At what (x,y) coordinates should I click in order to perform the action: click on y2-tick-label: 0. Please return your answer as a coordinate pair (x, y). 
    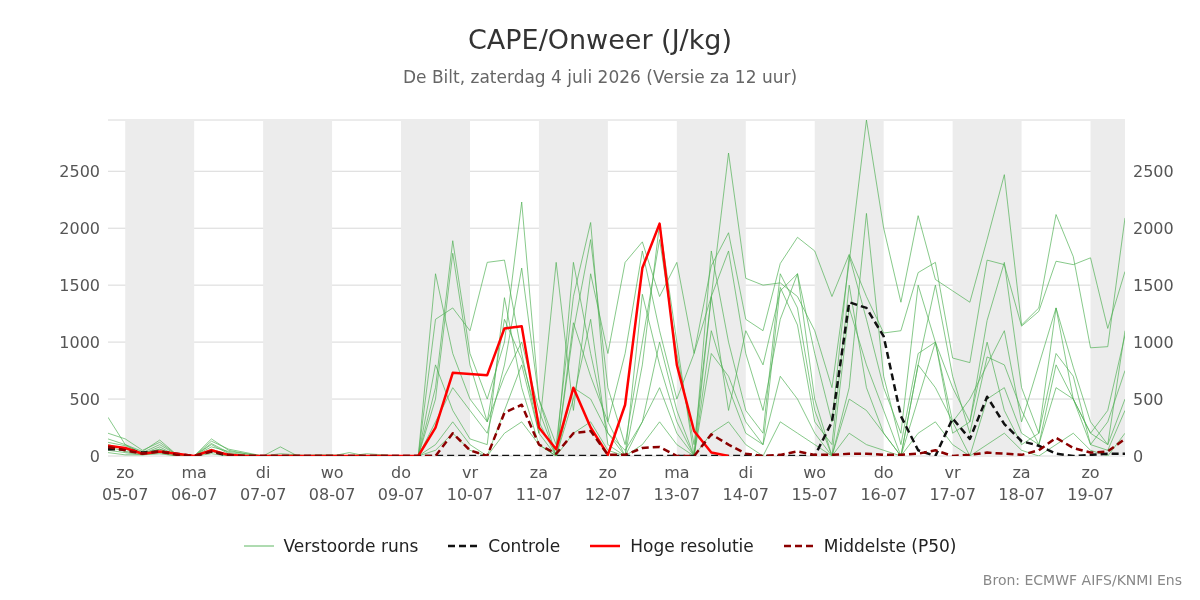
    Looking at the image, I should click on (1138, 456).